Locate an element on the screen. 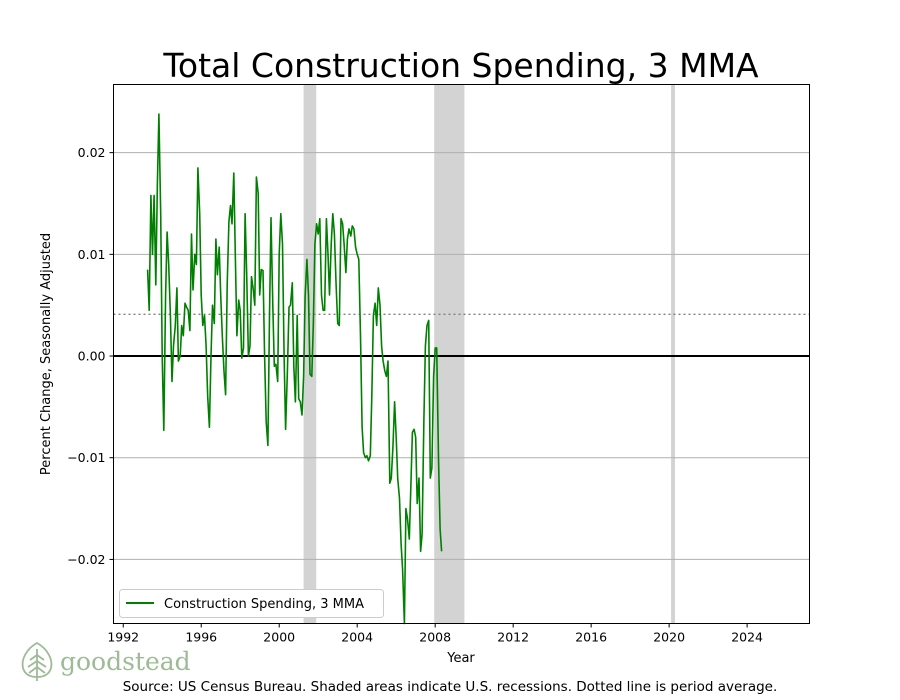 This screenshot has height=700, width=900. y-tick-label: 0.01 is located at coordinates (92, 254).